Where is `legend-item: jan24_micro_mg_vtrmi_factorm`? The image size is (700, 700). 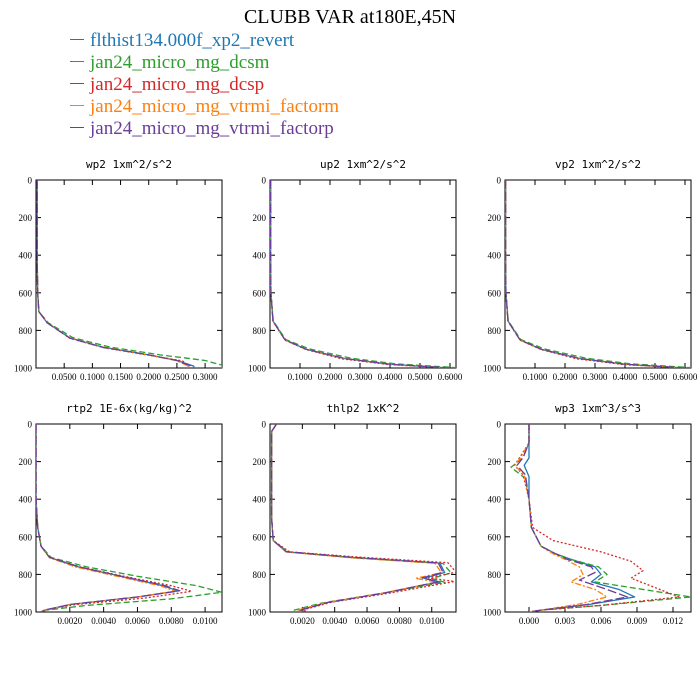 legend-item: jan24_micro_mg_vtrmi_factorm is located at coordinates (204, 107).